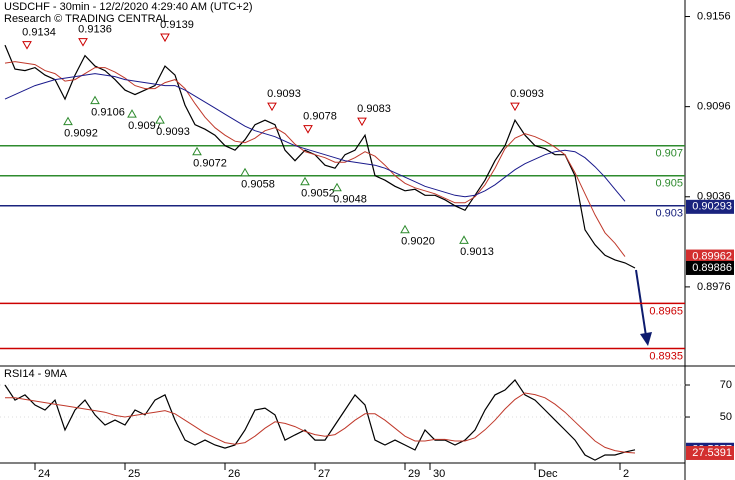 Image resolution: width=735 pixels, height=480 pixels. Describe the element at coordinates (350, 200) in the screenshot. I see `swing-low-label: 0.9048` at that location.